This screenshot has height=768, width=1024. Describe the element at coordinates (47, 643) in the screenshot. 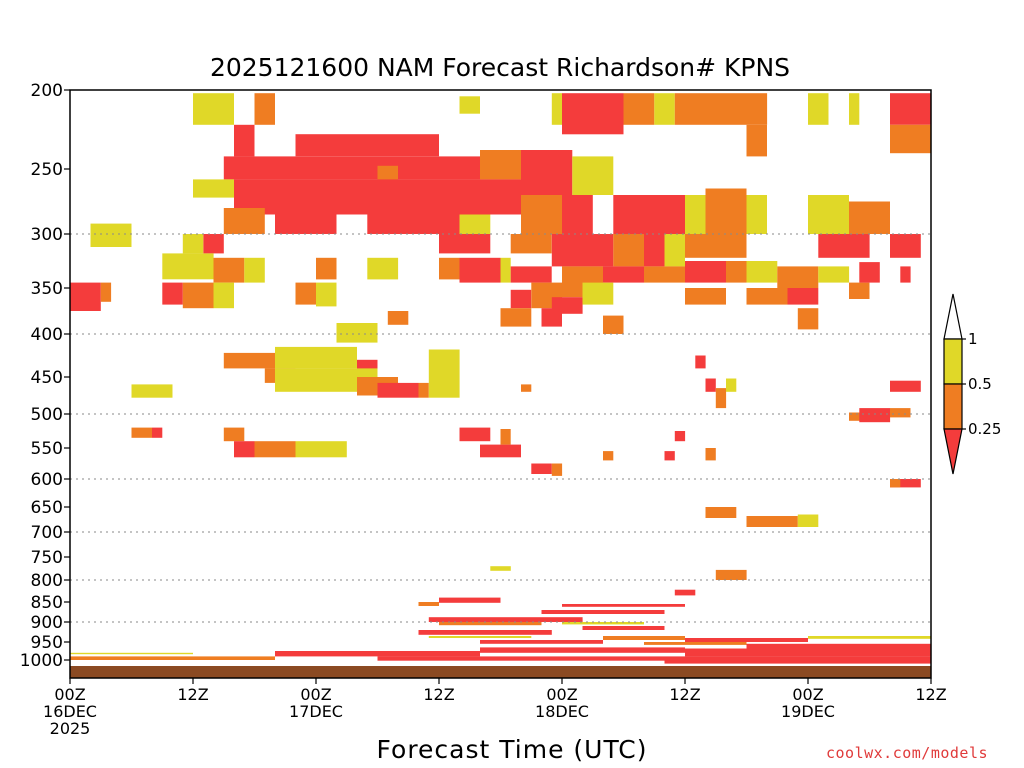

I see `y-tick-label: 950` at that location.